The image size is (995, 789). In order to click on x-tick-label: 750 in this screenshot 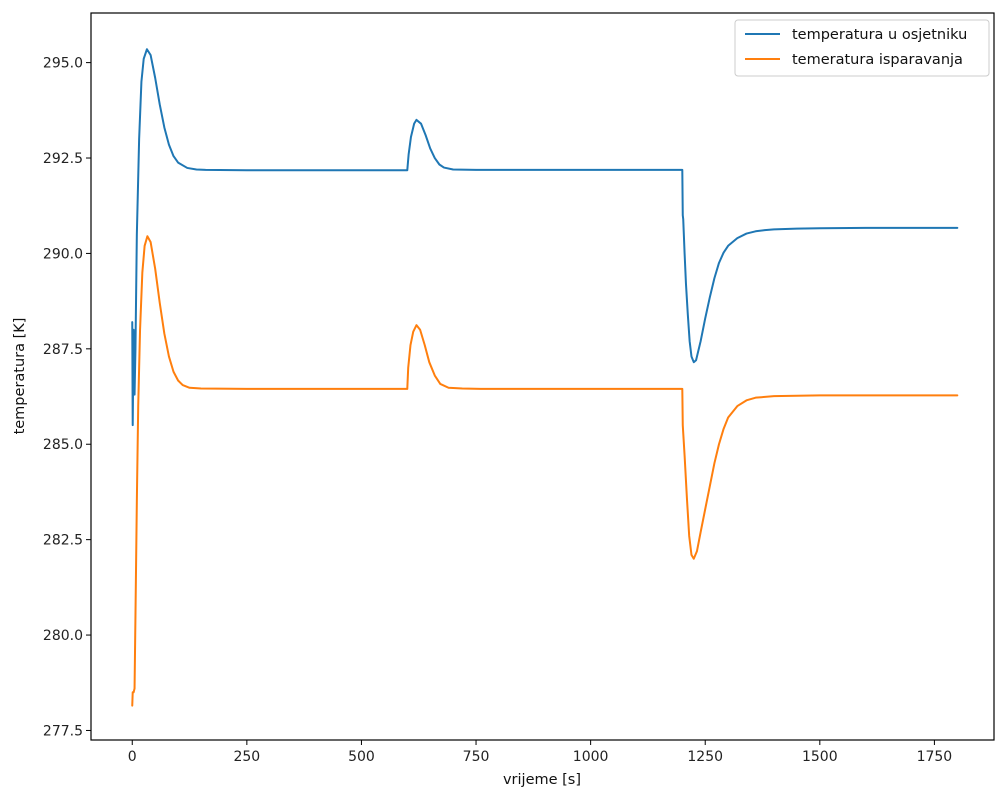, I will do `click(476, 757)`.